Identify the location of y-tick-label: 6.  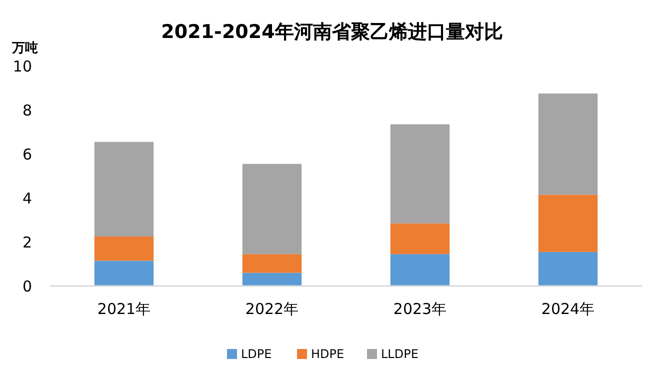
(27, 154).